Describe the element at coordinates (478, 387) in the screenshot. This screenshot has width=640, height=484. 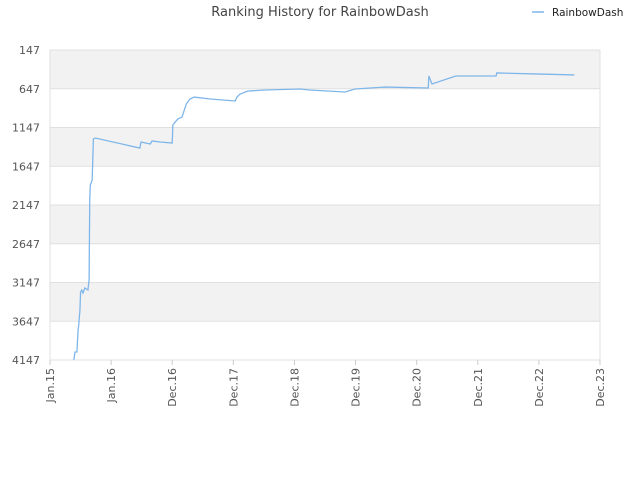
I see `x-tick-label: Dec.21` at that location.